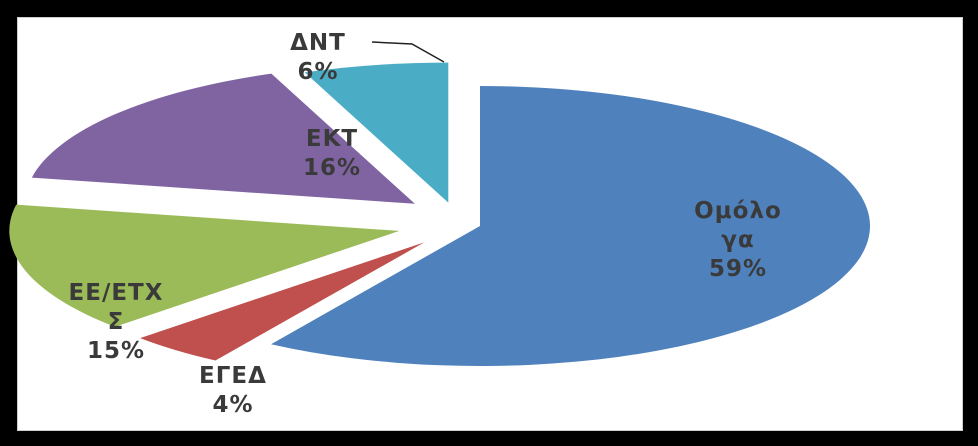 The image size is (978, 446). Describe the element at coordinates (116, 293) in the screenshot. I see `slice-name-line: ΕΕ/ΕΤΧ` at that location.